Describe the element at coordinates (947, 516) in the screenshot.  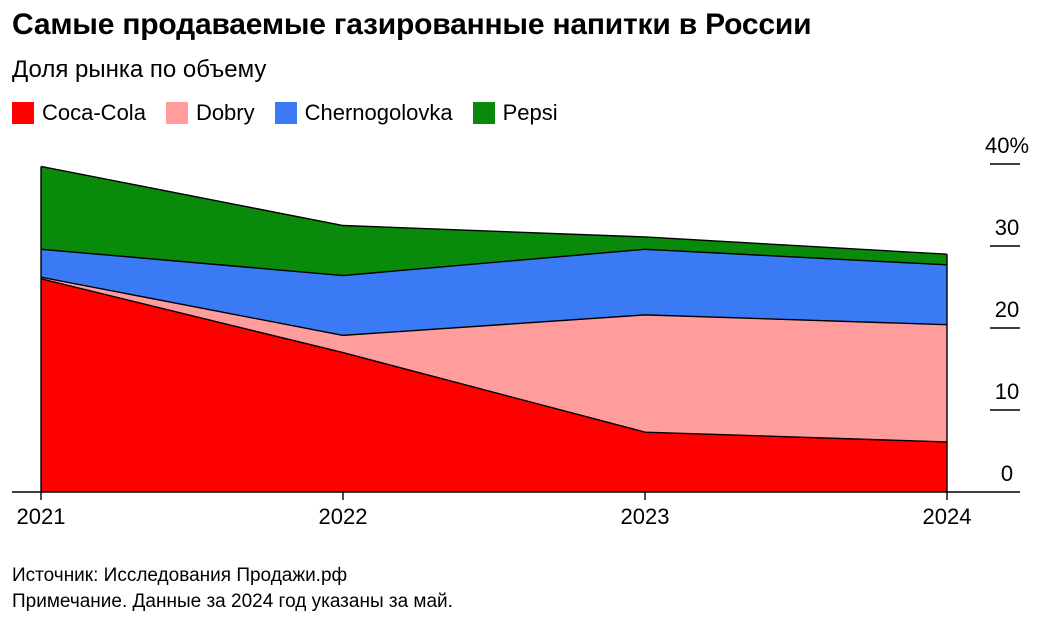
I see `x-tick-label-2024: 2024` at that location.